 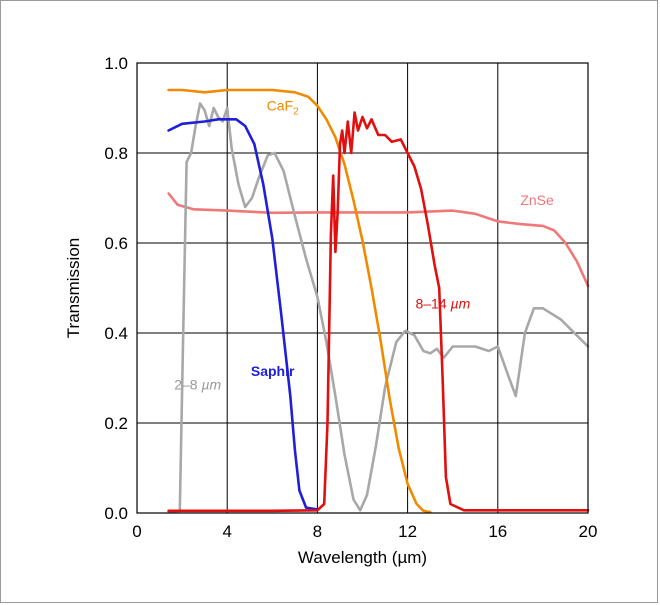 What do you see at coordinates (362, 557) in the screenshot?
I see `x-axis-title: Wavelength (µm)` at bounding box center [362, 557].